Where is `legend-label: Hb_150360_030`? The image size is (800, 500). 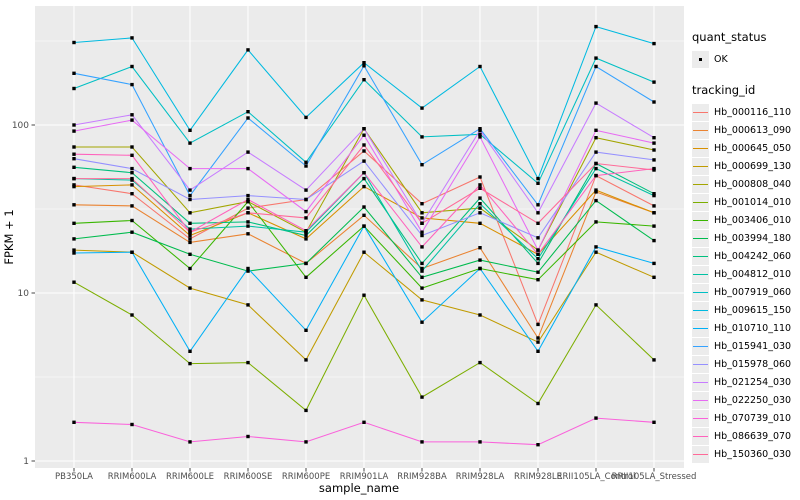
legend-label: Hb_150360_030 is located at coordinates (753, 454).